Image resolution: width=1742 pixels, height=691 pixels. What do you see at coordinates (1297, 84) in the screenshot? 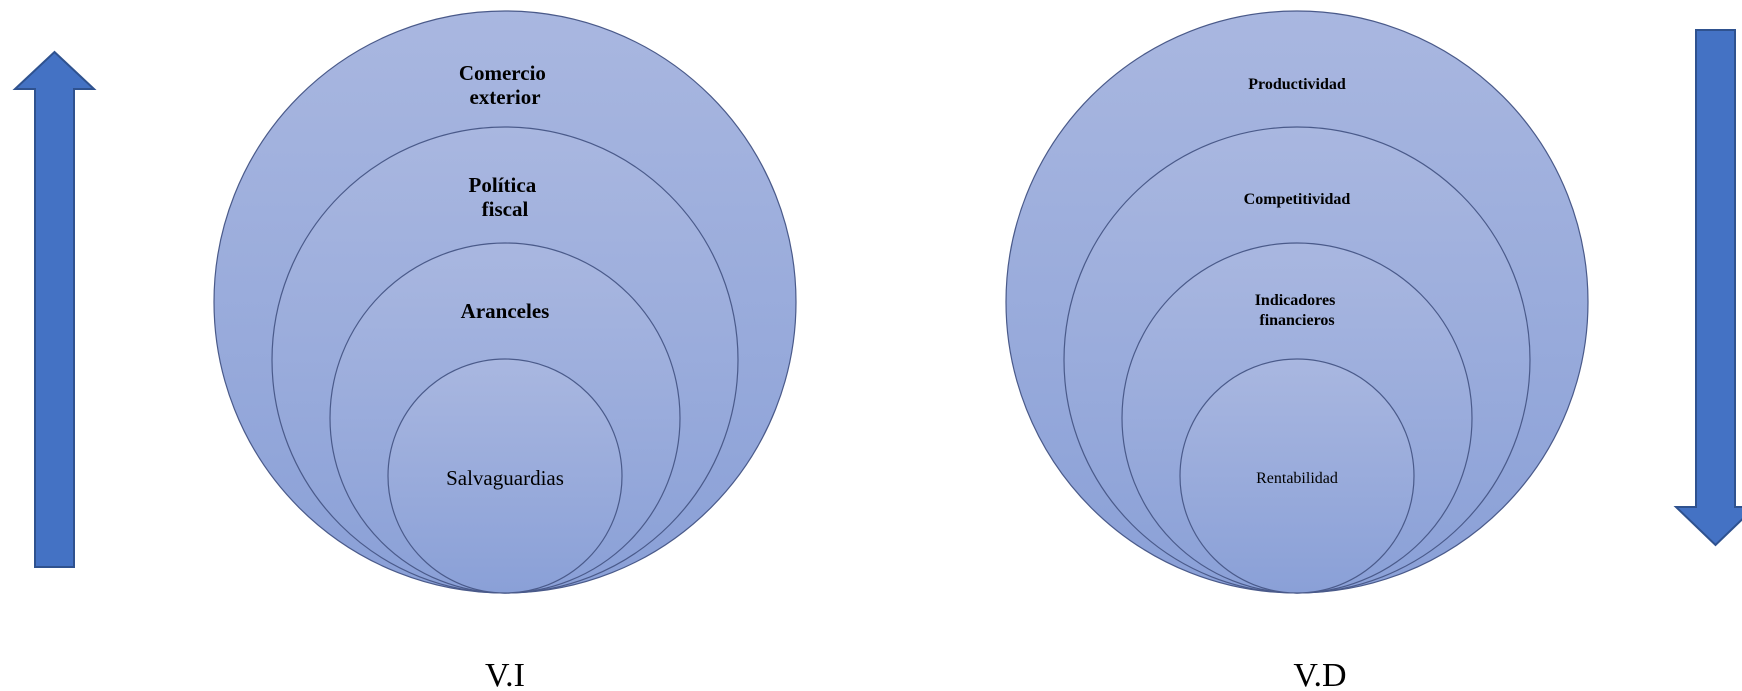
I see `right-label-productividad: Productividad` at bounding box center [1297, 84].